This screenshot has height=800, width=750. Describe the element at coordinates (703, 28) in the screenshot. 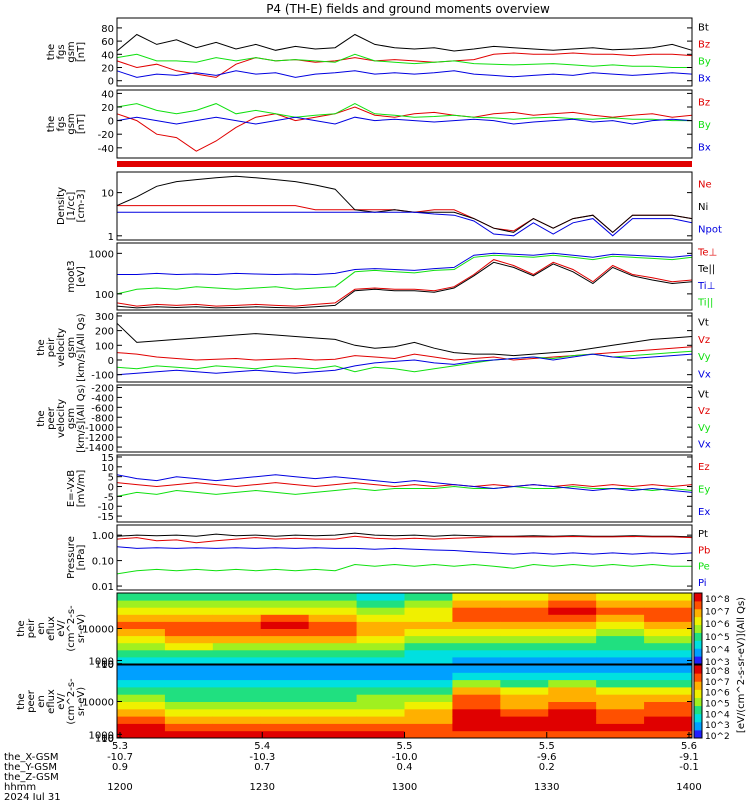

I see `legend-entry: Bt` at that location.